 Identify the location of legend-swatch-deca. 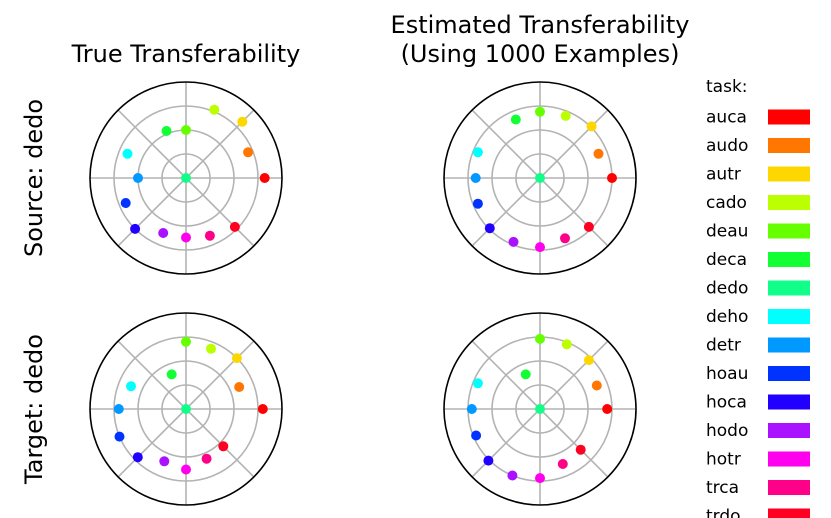
(789, 259).